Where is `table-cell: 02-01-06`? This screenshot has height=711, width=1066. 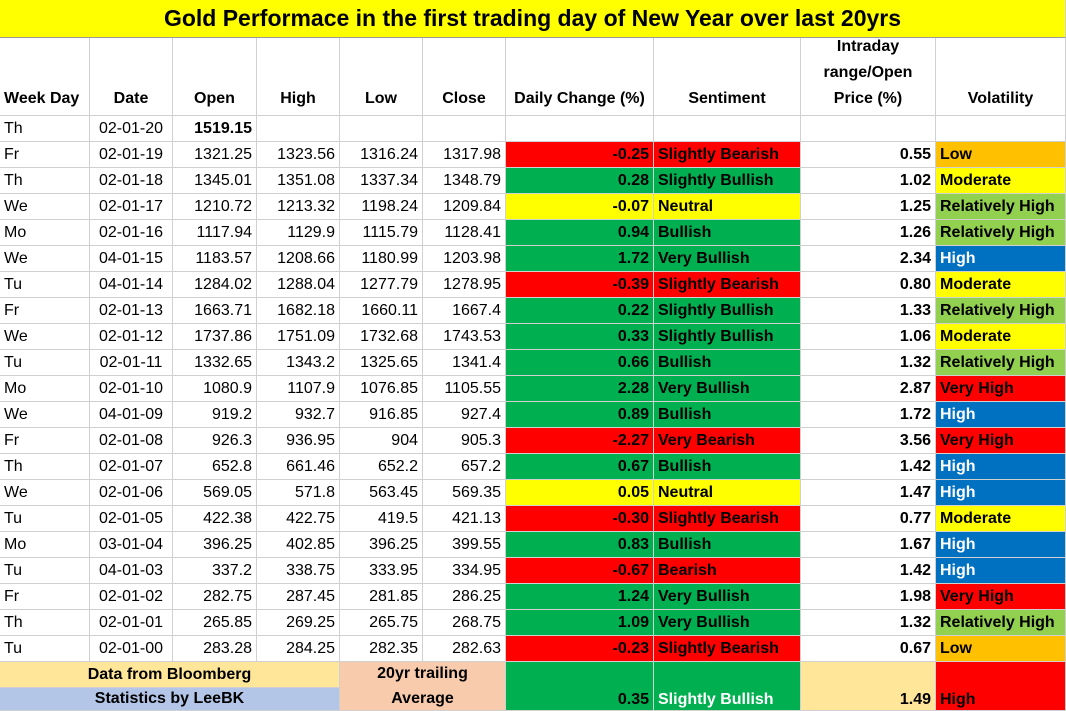 table-cell: 02-01-06 is located at coordinates (131, 493).